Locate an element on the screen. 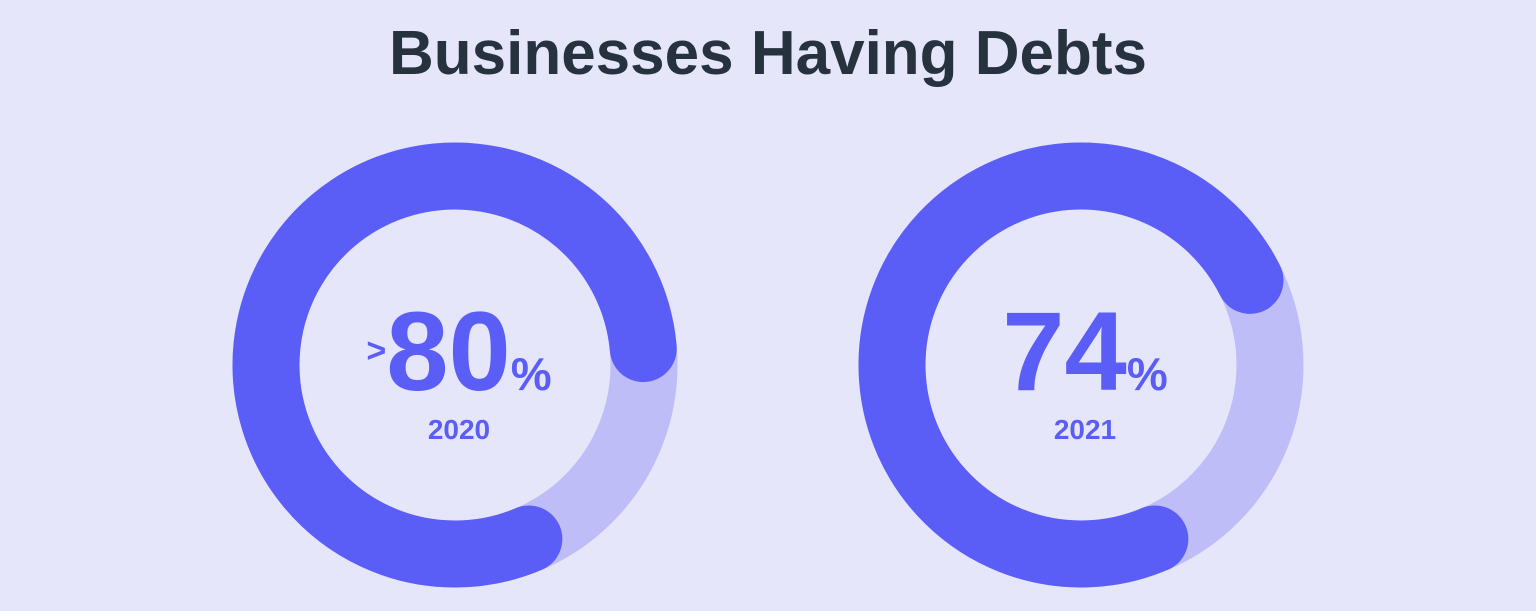 Image resolution: width=1536 pixels, height=611 pixels. value-label: 74% is located at coordinates (1084, 351).